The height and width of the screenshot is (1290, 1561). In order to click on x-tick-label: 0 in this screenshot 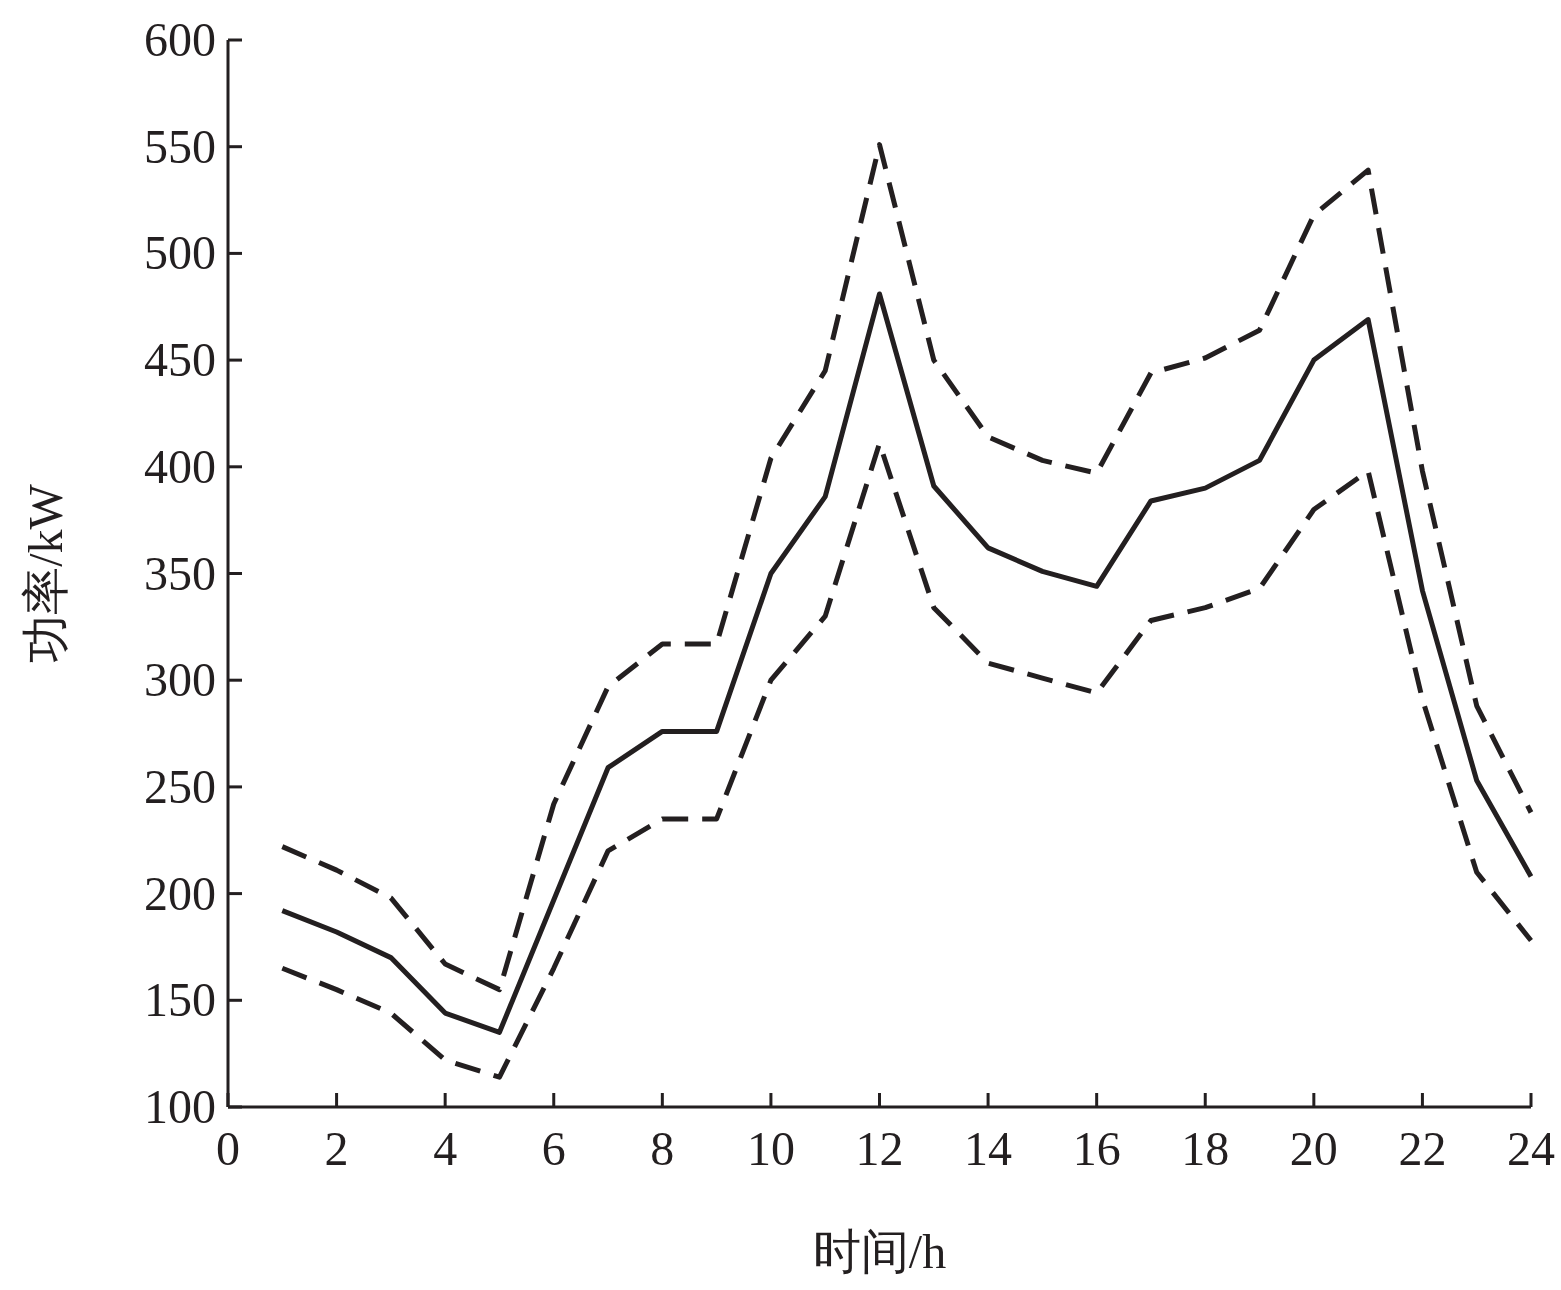, I will do `click(228, 1148)`.